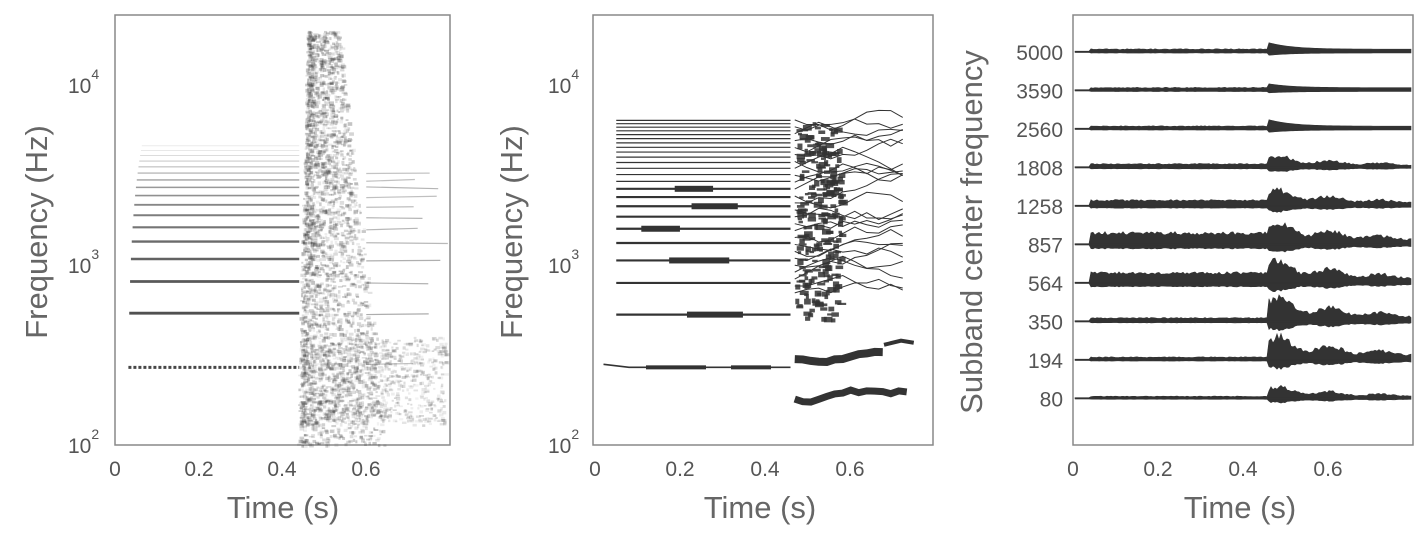 The image size is (1424, 533). Describe the element at coordinates (282, 469) in the screenshot. I see `panel1-xtick-0.4: 0.4` at that location.